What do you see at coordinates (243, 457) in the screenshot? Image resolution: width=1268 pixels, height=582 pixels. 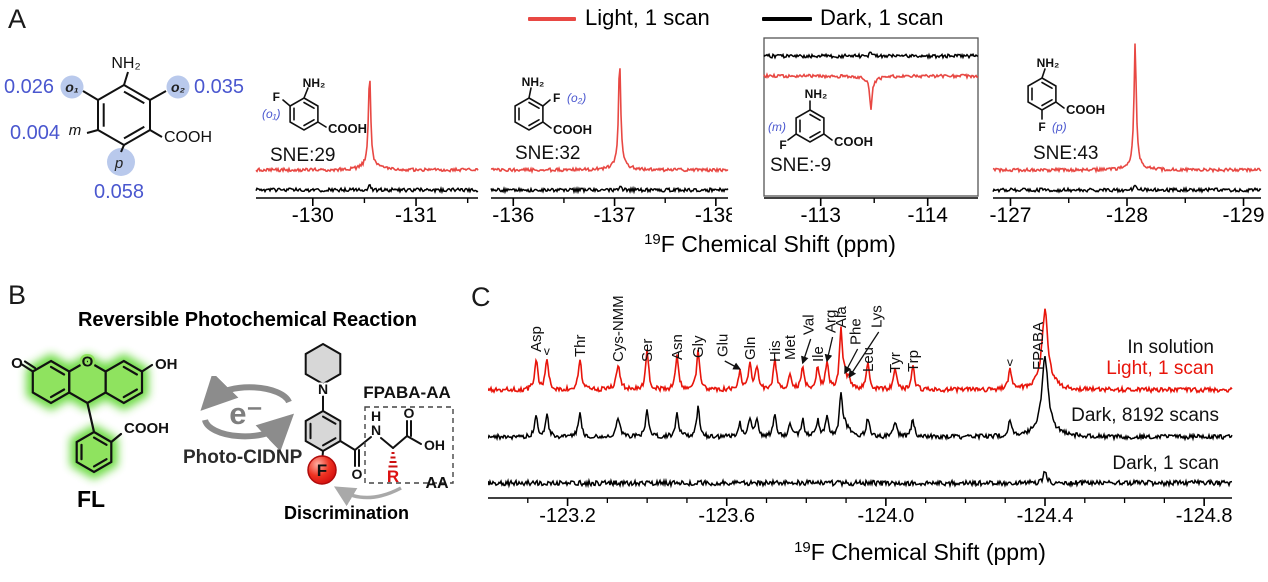 I see `photo-cidnp-label: Photo-CIDNP` at bounding box center [243, 457].